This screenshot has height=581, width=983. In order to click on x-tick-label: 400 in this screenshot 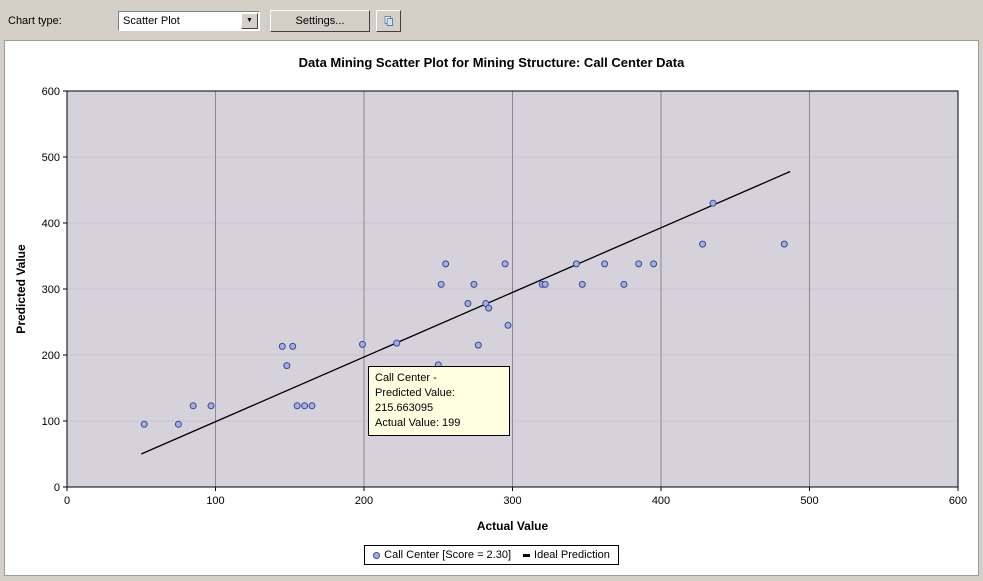, I will do `click(661, 501)`.